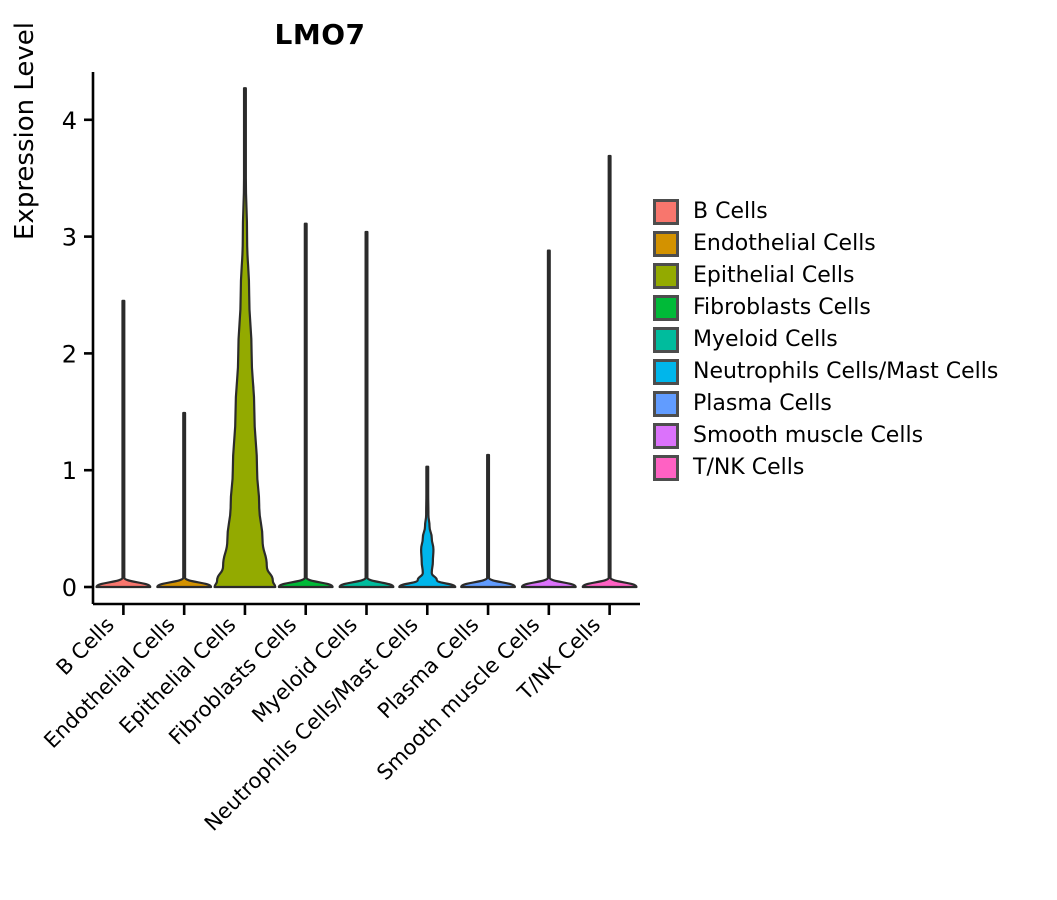 The width and height of the screenshot is (1057, 900). What do you see at coordinates (749, 467) in the screenshot?
I see `legend-item-label: T/NK Cells` at bounding box center [749, 467].